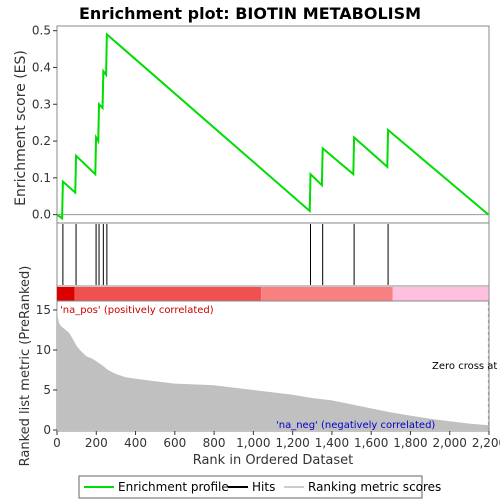 Image resolution: width=500 pixels, height=500 pixels. I want to click on x-tick-label: 1,000, so click(253, 443).